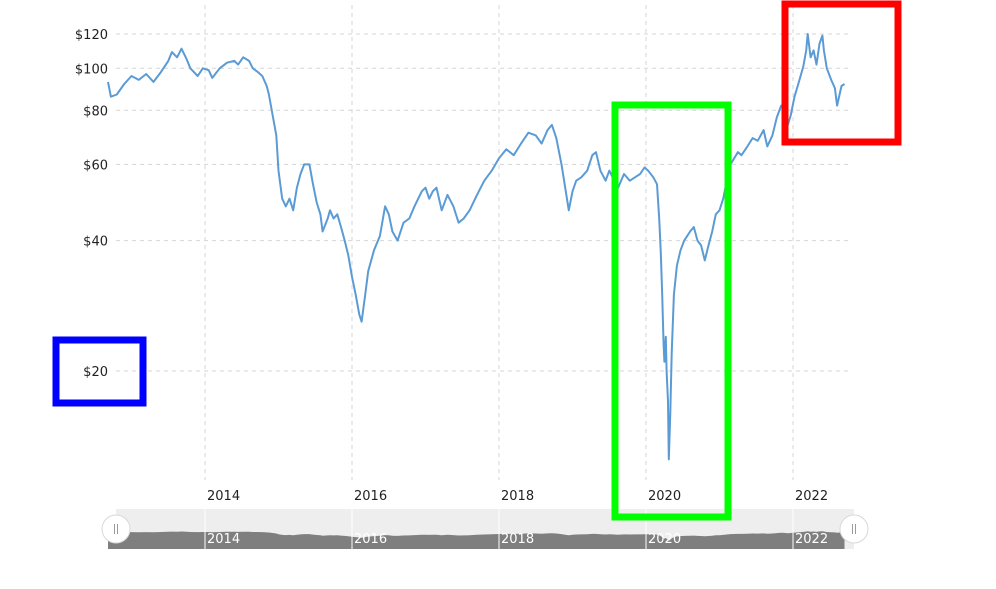 This screenshot has width=996, height=589. Describe the element at coordinates (95, 165) in the screenshot. I see `y-tick-label: $60` at that location.